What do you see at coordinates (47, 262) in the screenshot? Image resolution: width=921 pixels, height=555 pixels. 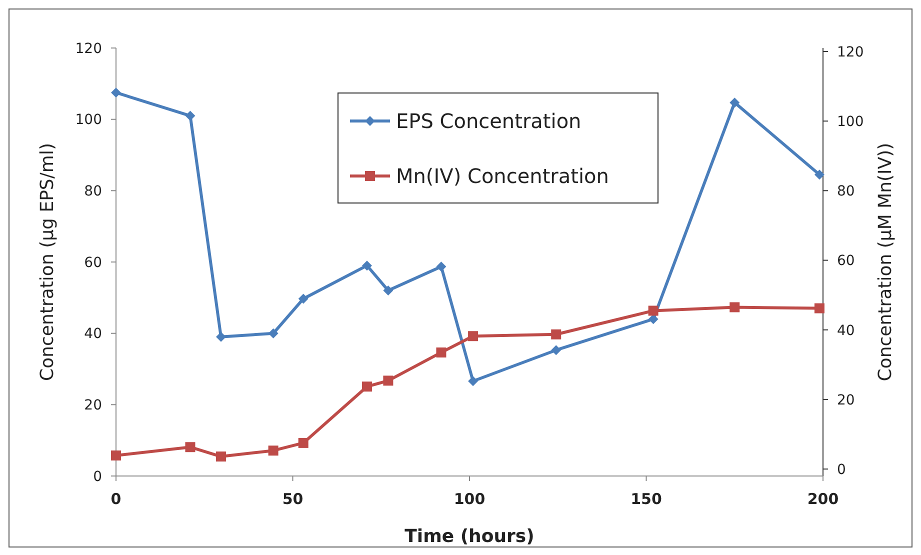 I see `y-axis-title: Concentration (µg EPS/ml)` at bounding box center [47, 262].